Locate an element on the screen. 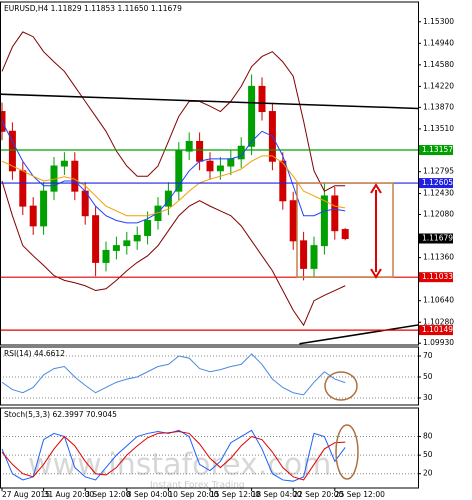 The height and width of the screenshot is (500, 472). y-tick-label: 1.12795 is located at coordinates (438, 171).